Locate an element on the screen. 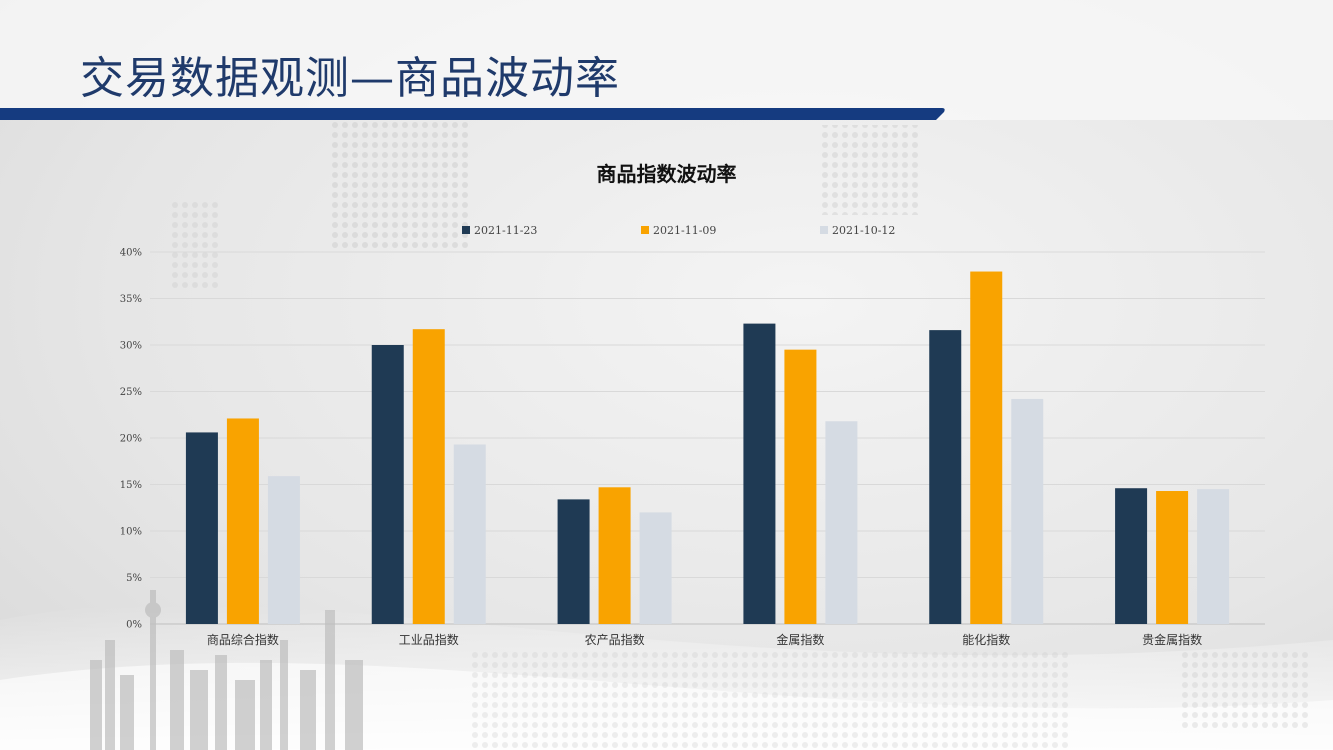  legend-item: 2021-10-12 is located at coordinates (857, 231).